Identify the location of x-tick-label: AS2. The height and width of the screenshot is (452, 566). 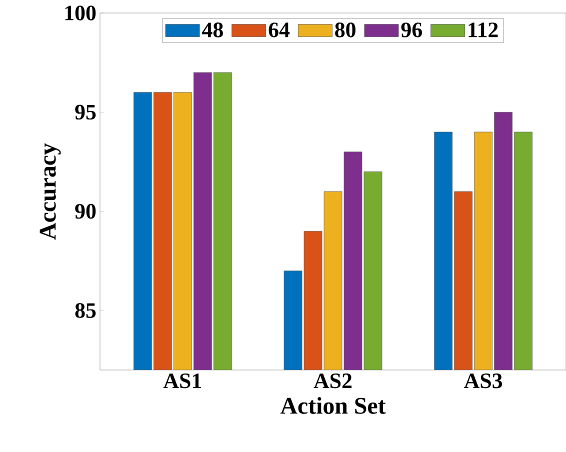
(333, 381).